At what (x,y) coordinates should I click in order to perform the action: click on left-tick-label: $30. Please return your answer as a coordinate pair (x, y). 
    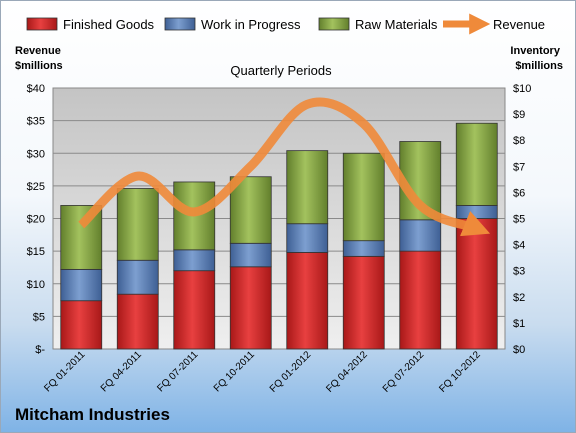
    Looking at the image, I should click on (36, 154).